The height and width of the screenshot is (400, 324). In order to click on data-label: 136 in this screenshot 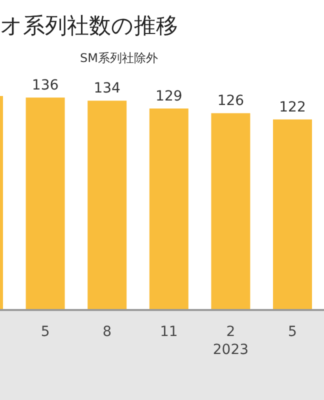, I will do `click(45, 86)`.